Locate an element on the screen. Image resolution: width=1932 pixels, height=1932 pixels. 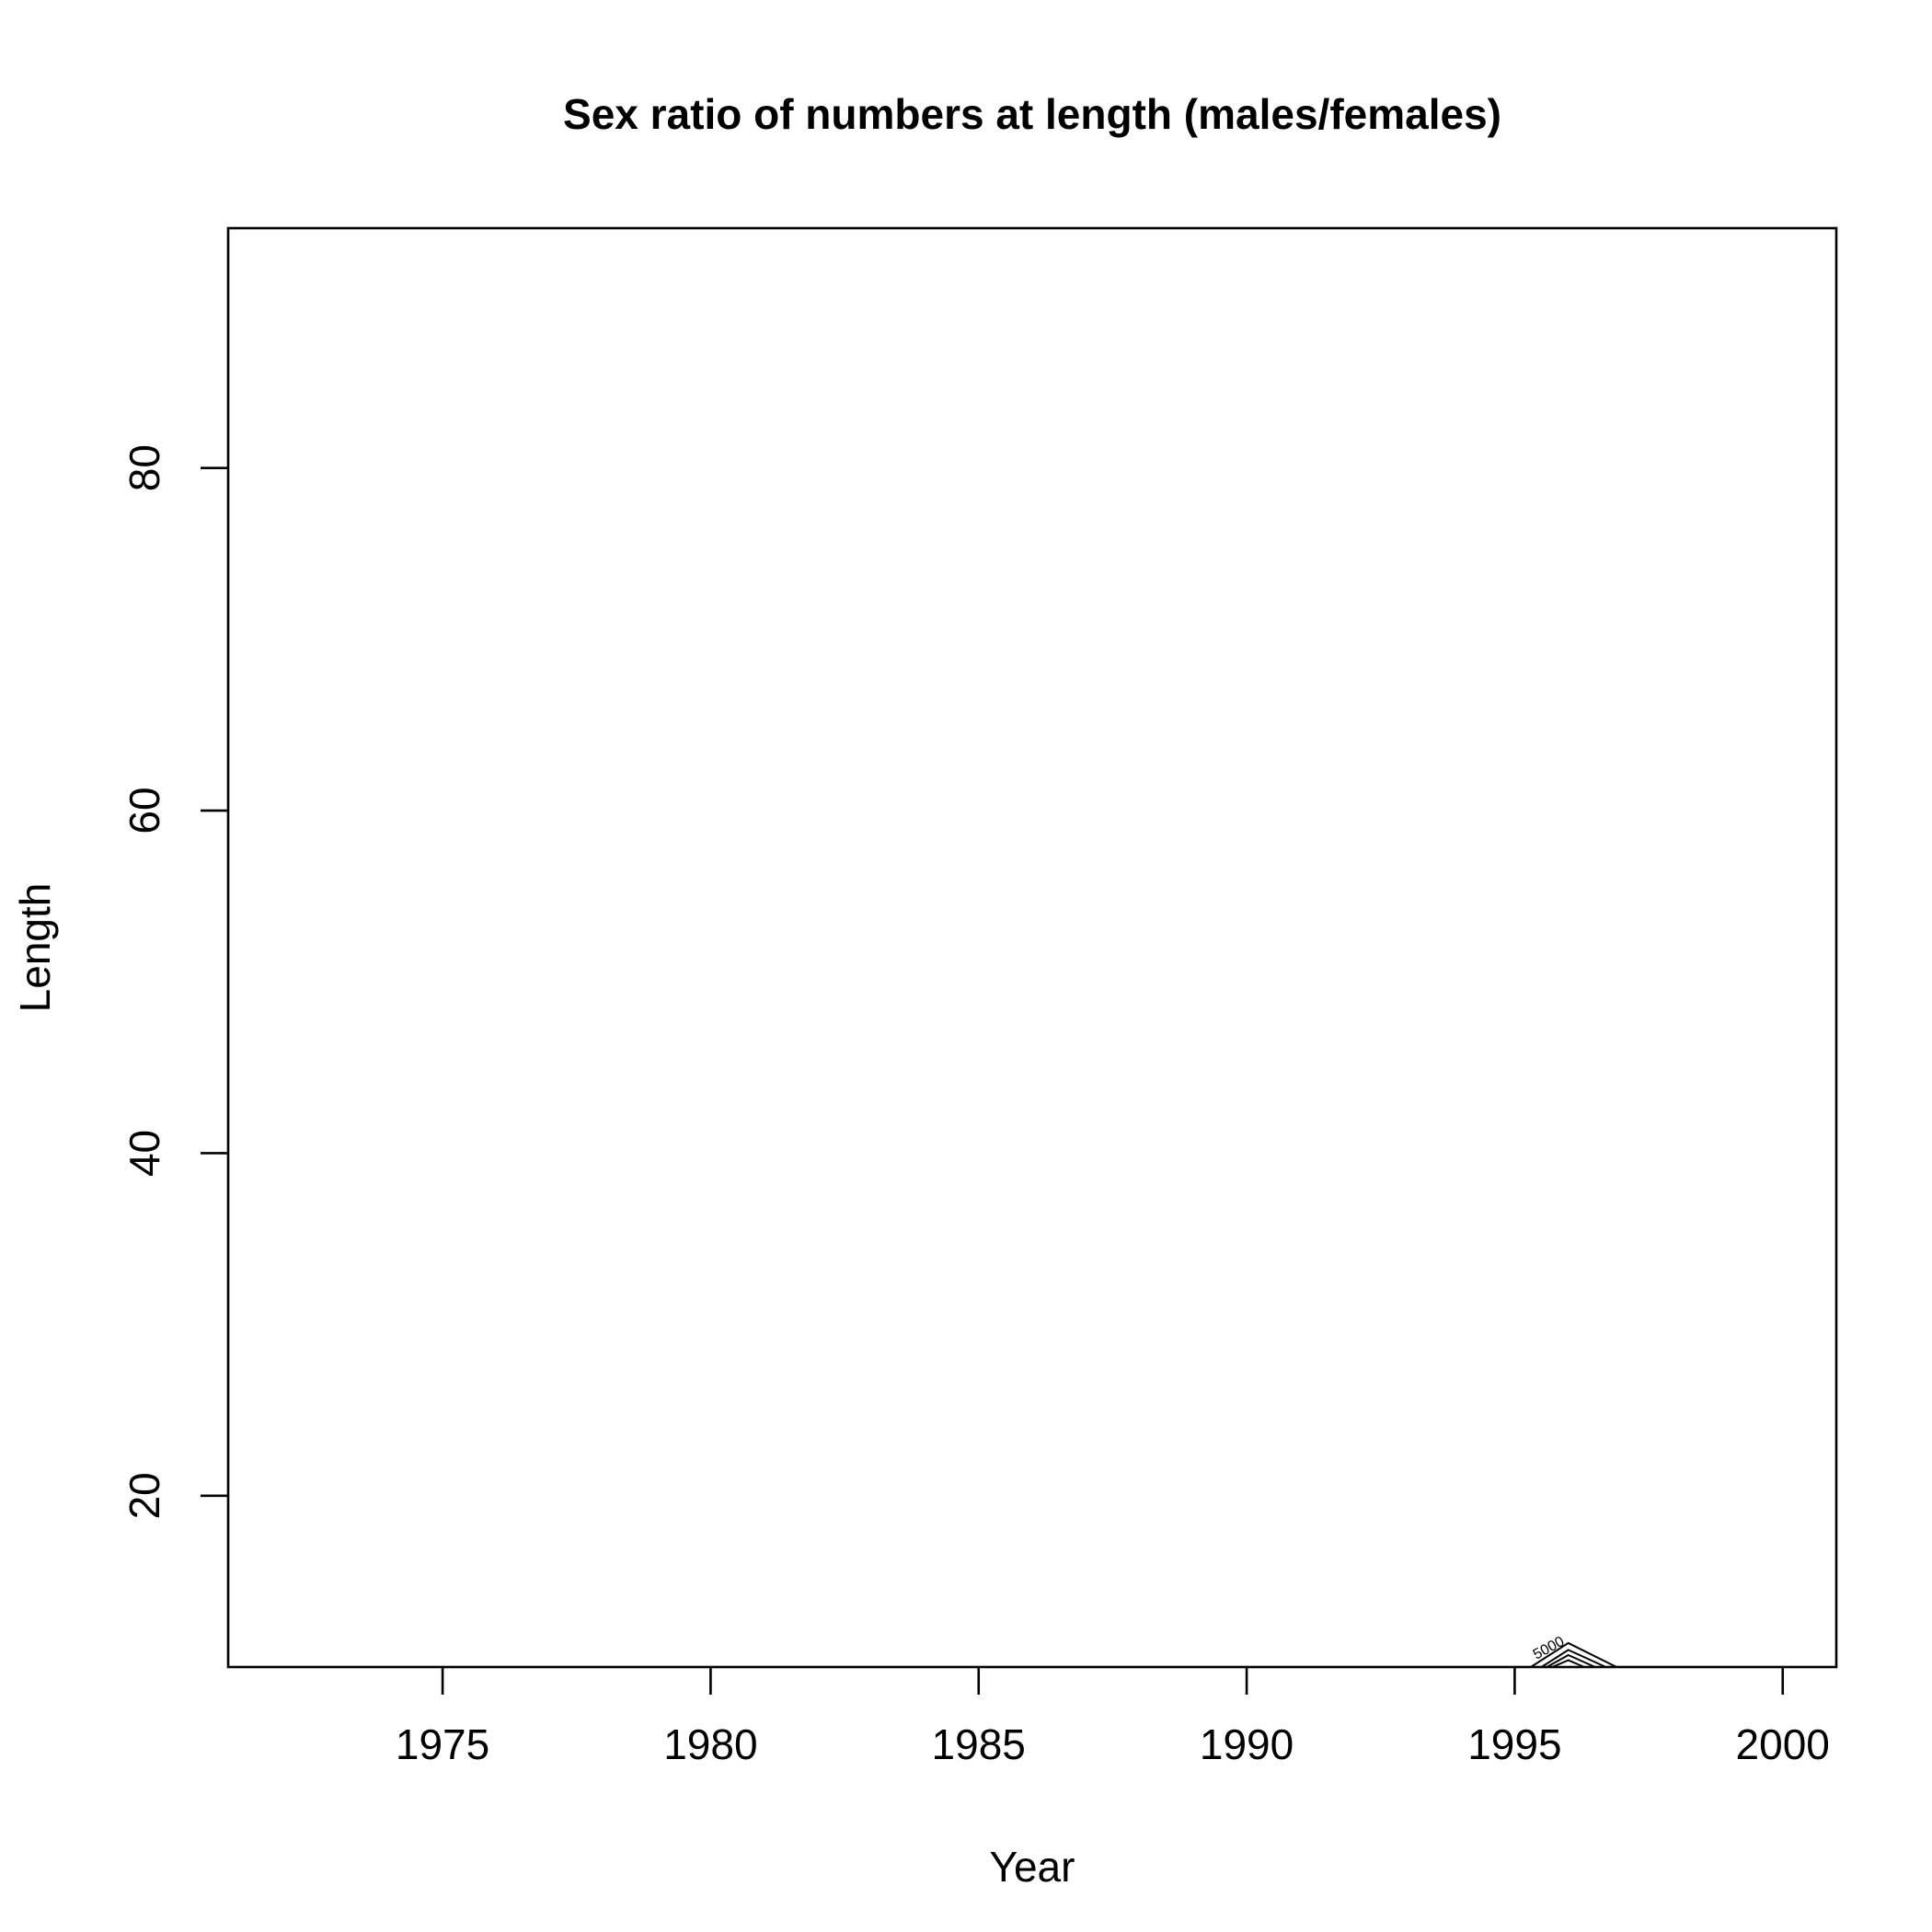
y-tick-label: 20 is located at coordinates (144, 1495).